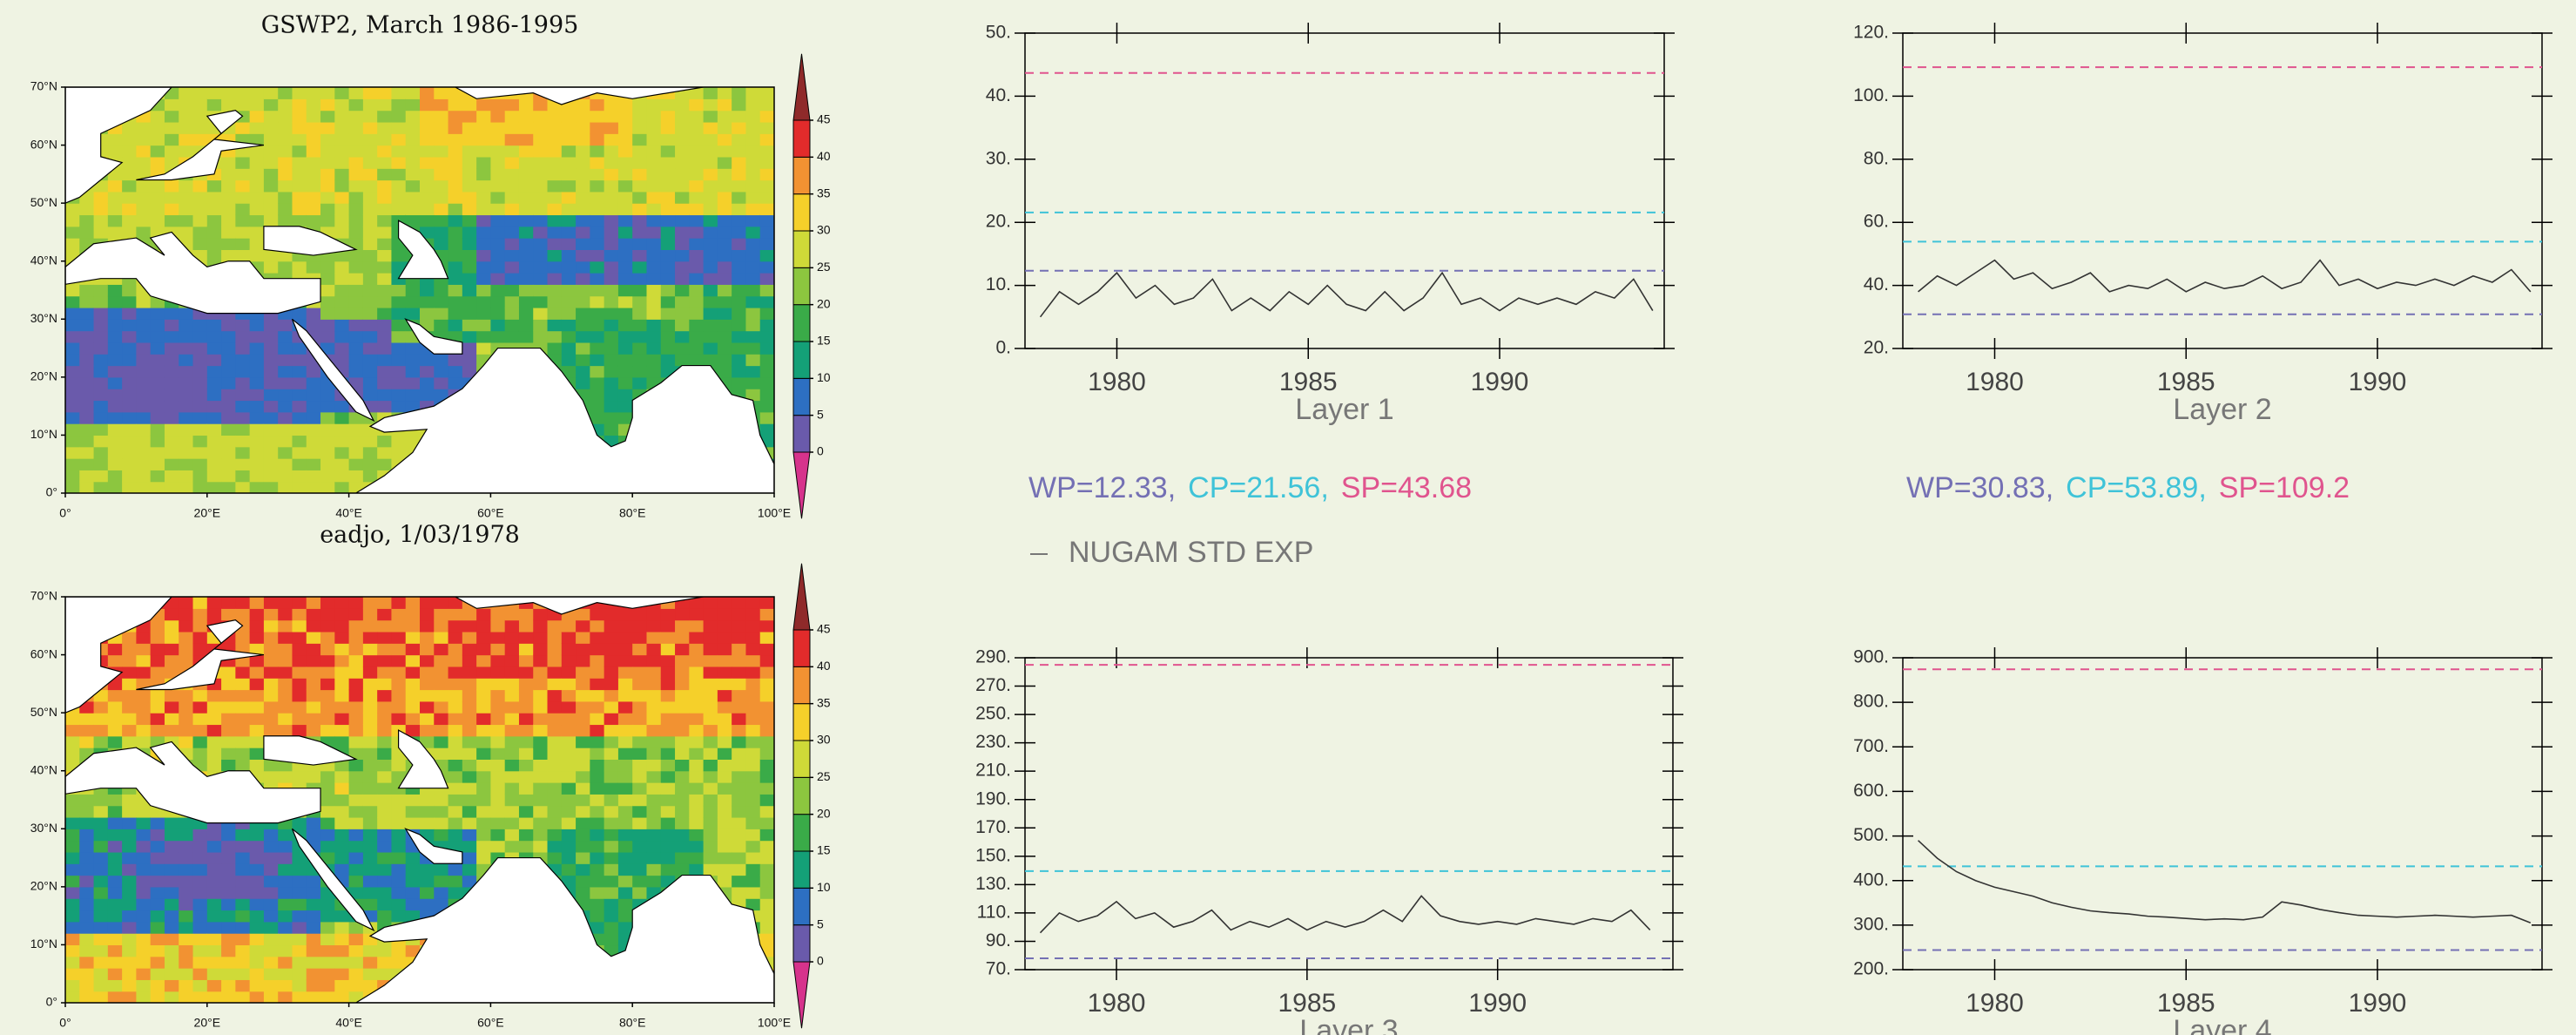  I want to click on y-tick-label: 250., so click(993, 714).